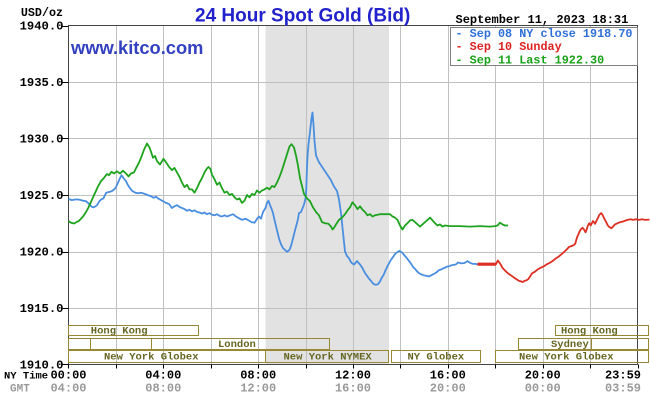  I want to click on svg-text: New York NYMEX, so click(328, 358).